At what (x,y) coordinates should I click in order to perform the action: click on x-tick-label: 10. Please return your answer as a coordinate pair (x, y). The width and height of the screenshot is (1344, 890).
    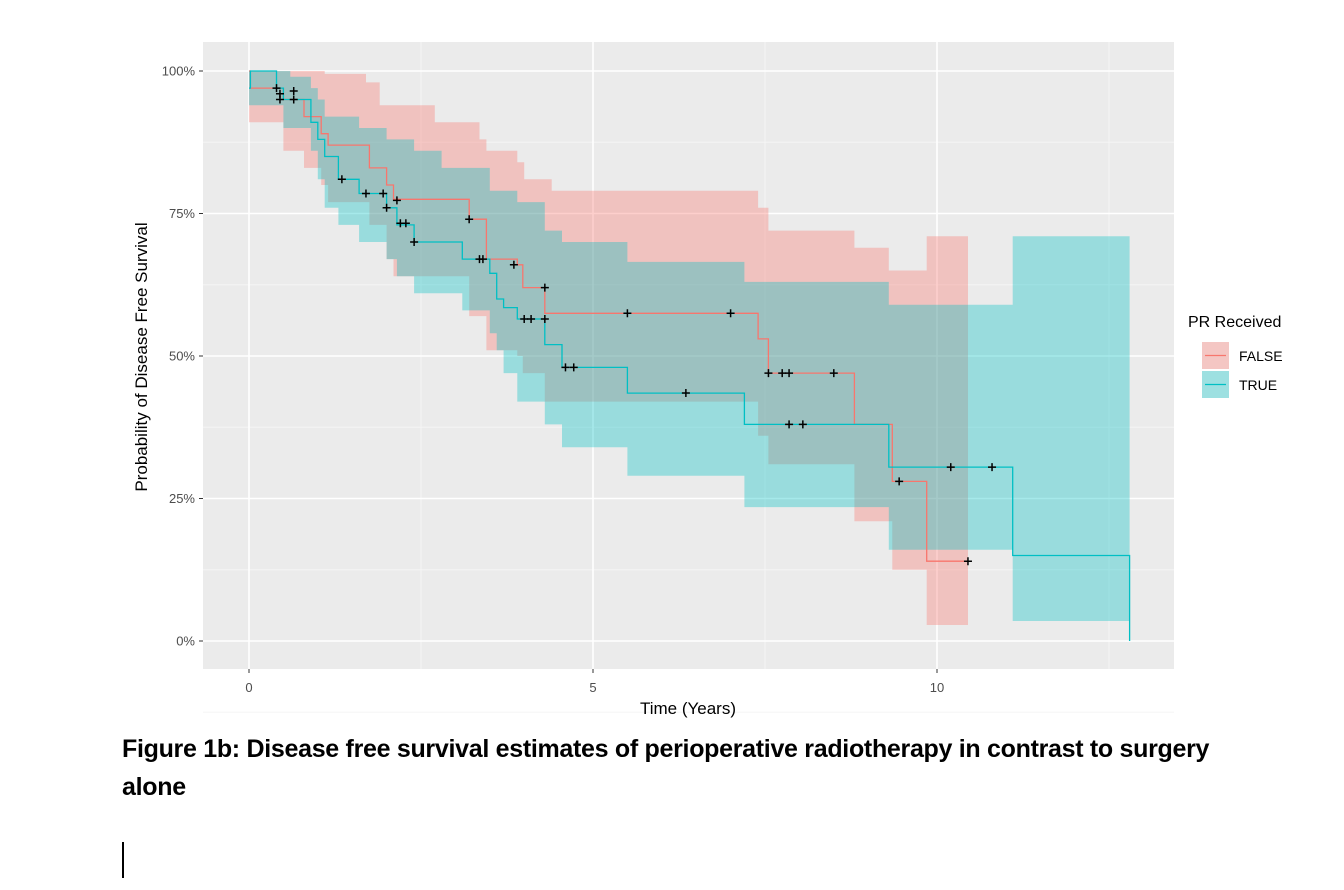
    Looking at the image, I should click on (937, 687).